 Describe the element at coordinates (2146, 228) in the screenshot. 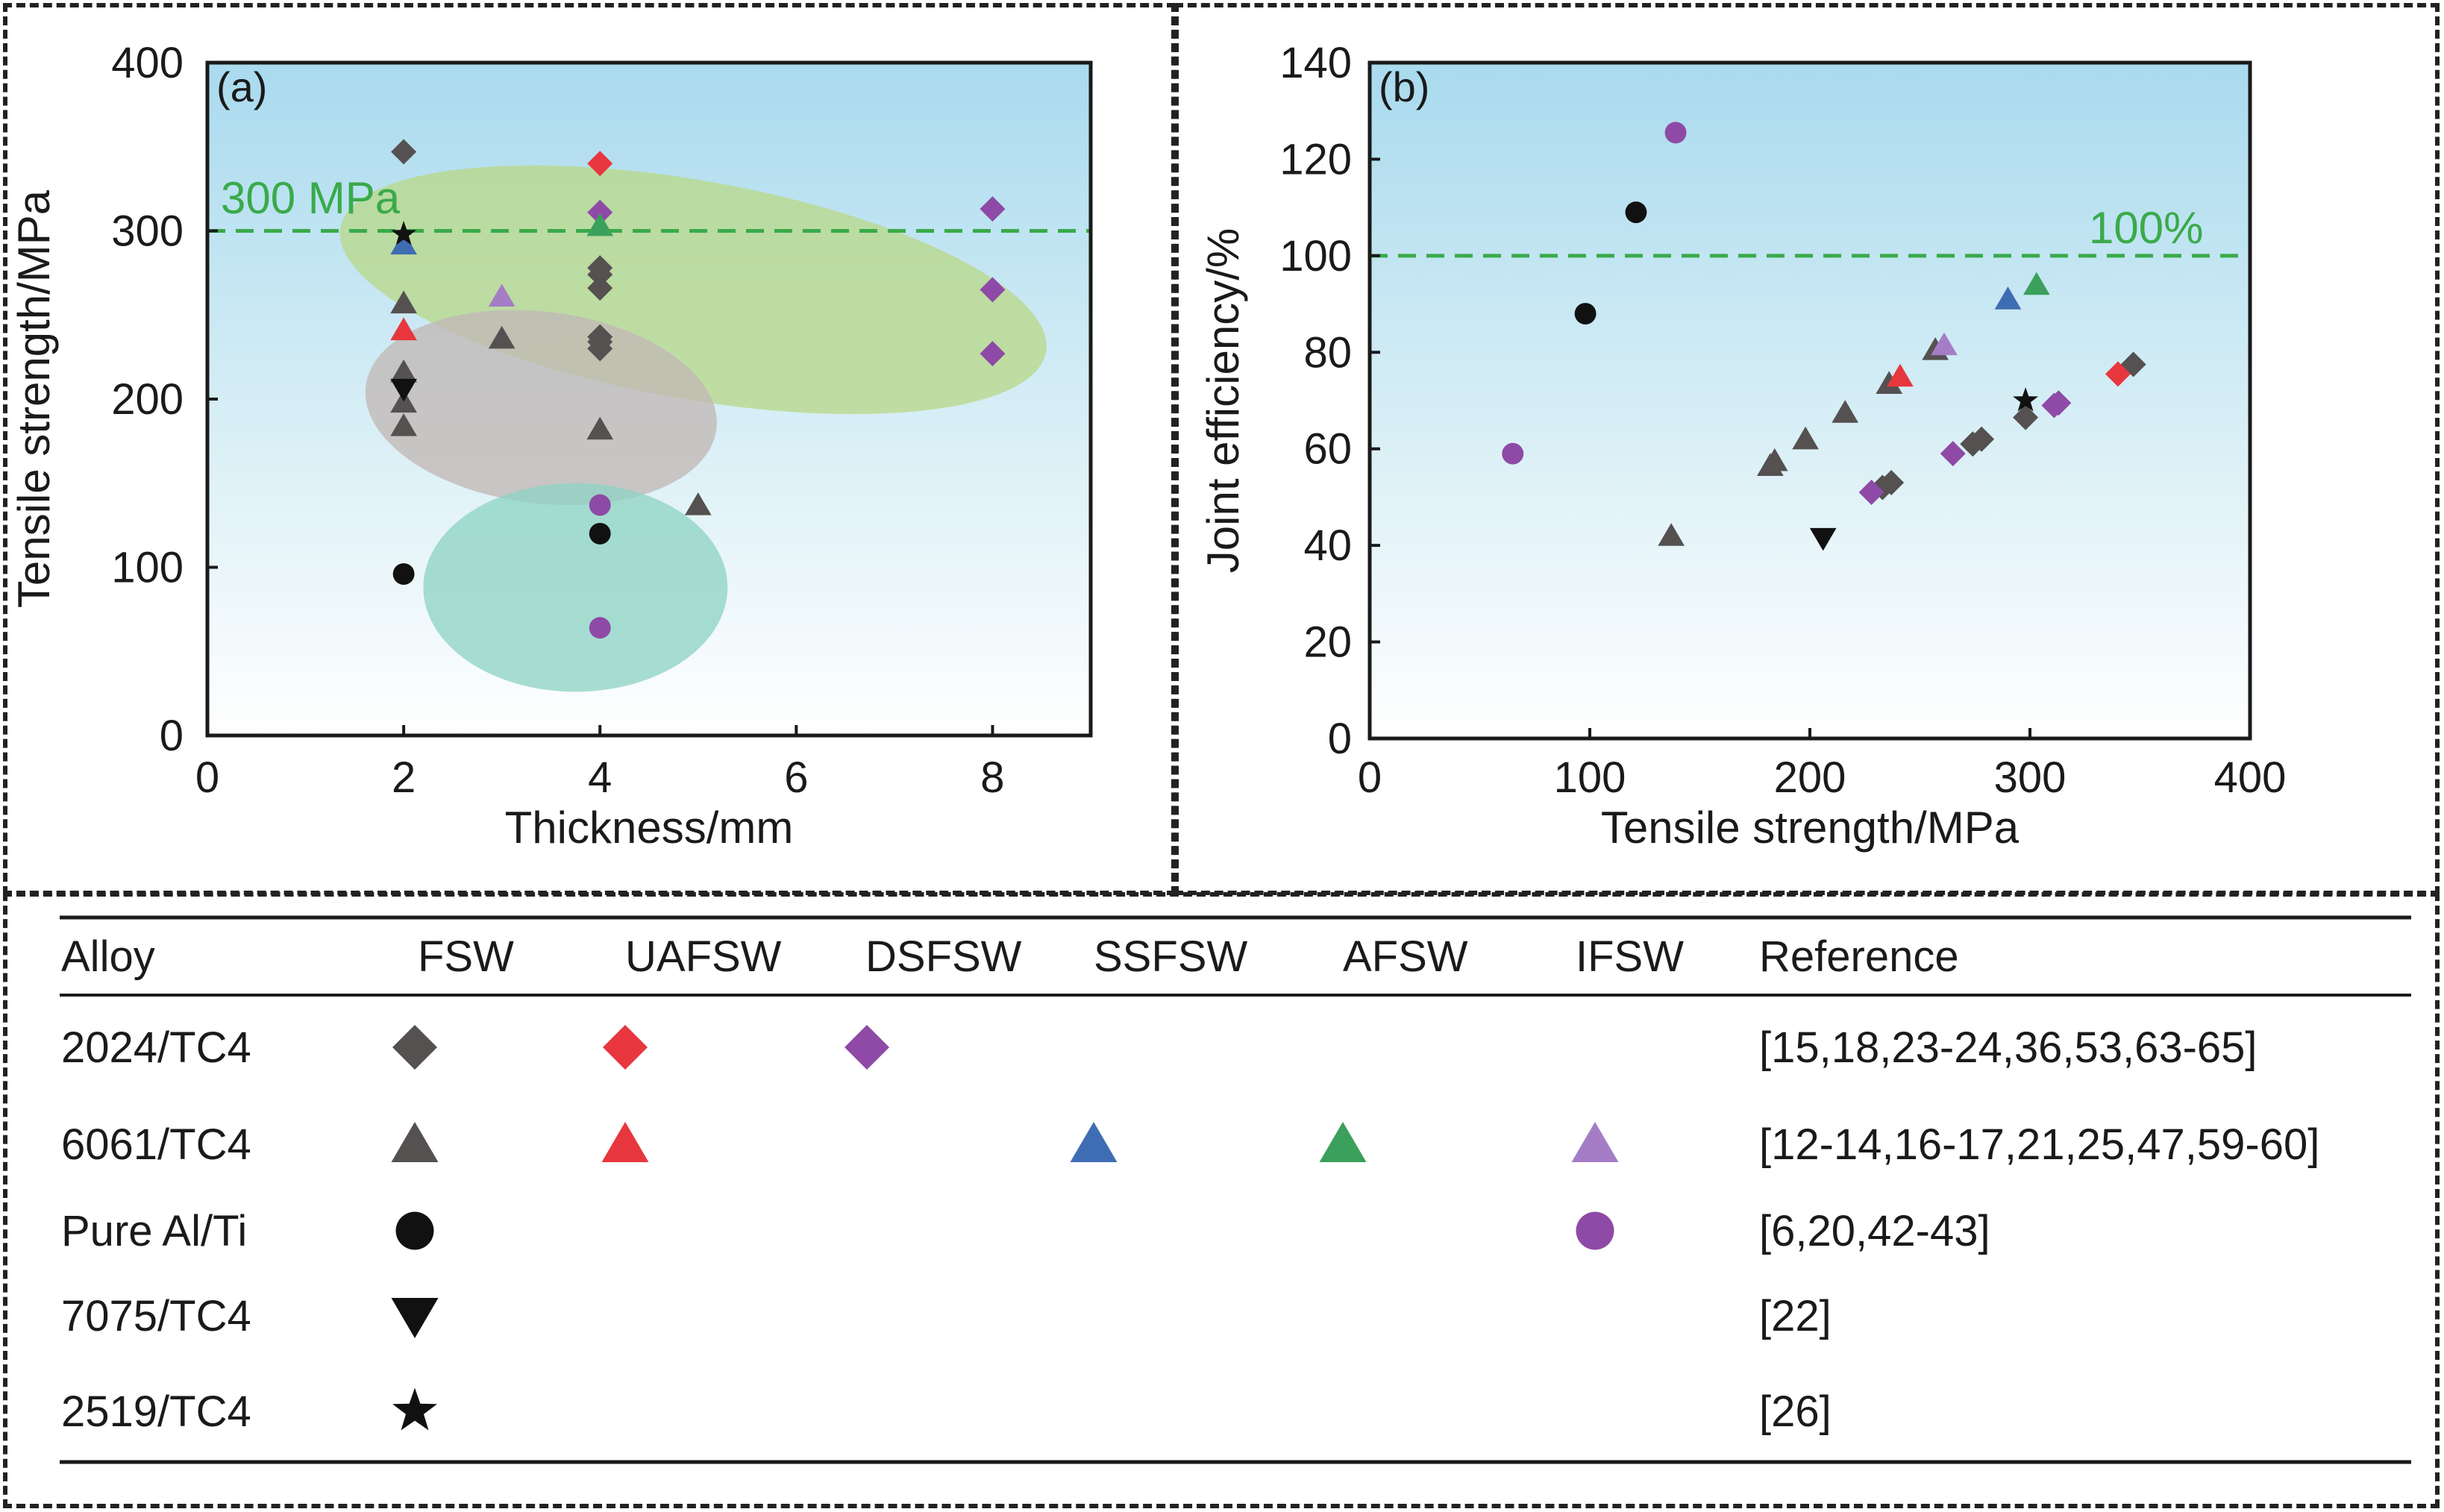

I see `chart-b-reference-label: 100%` at that location.